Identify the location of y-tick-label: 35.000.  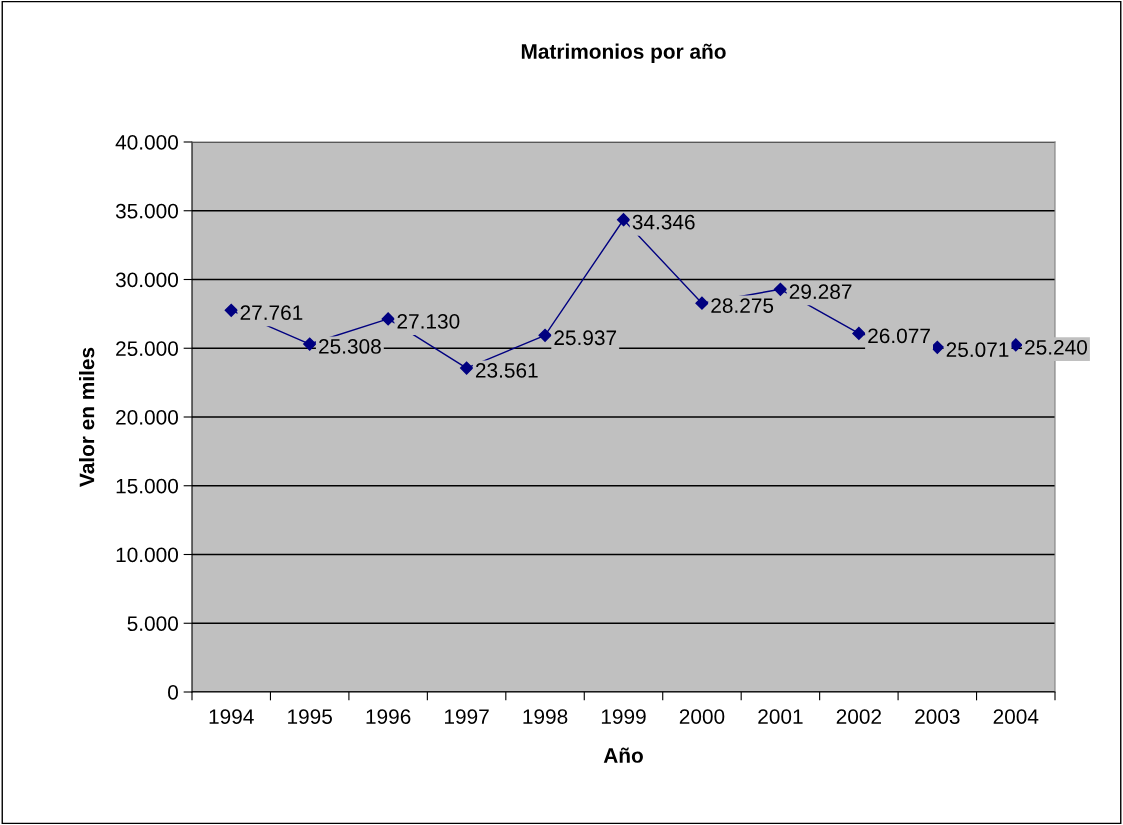
(146, 211).